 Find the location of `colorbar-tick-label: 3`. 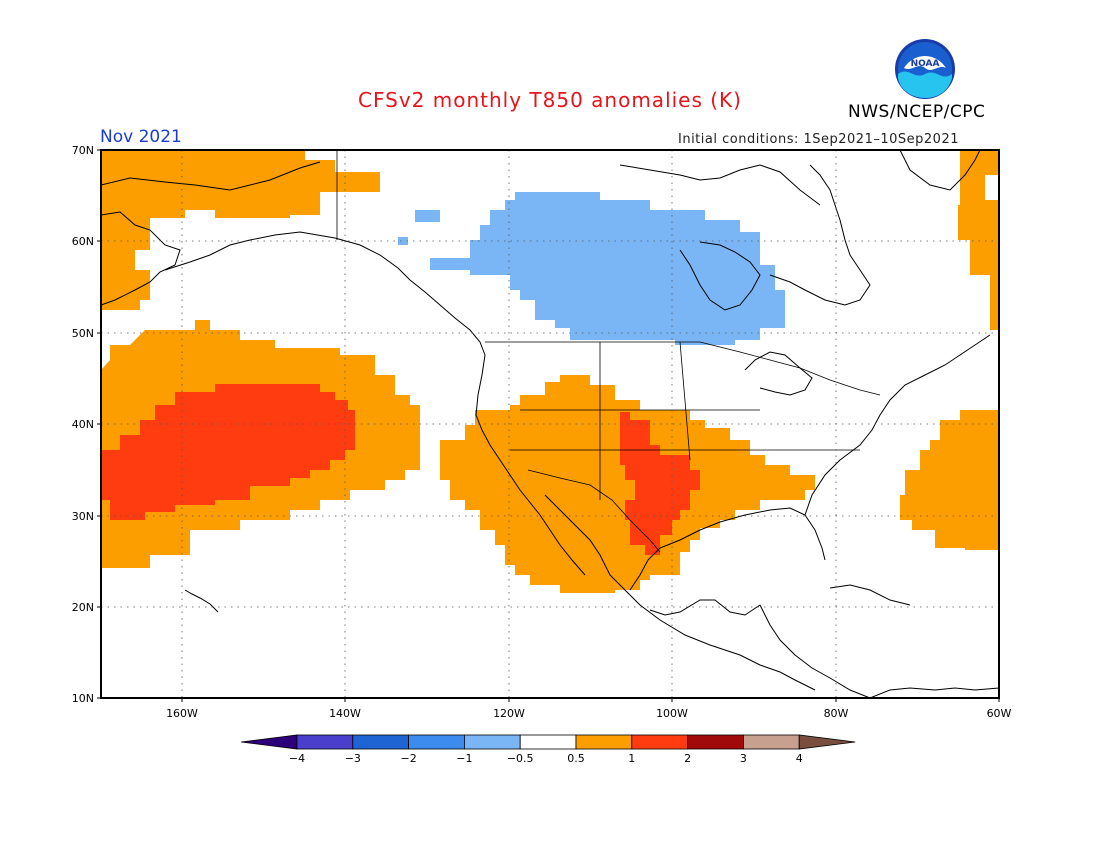

colorbar-tick-label: 3 is located at coordinates (743, 758).